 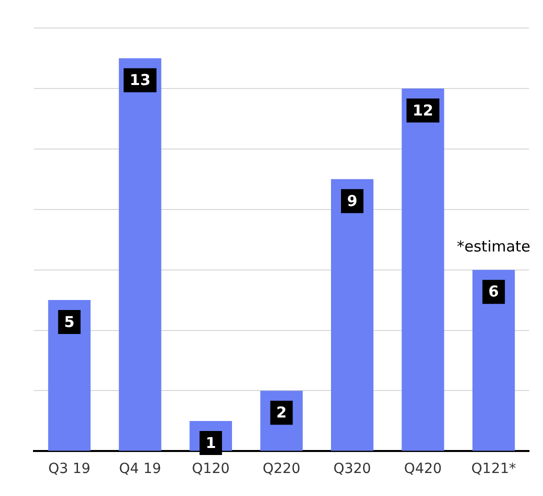 What do you see at coordinates (69, 321) in the screenshot?
I see `data-label: 5` at bounding box center [69, 321].